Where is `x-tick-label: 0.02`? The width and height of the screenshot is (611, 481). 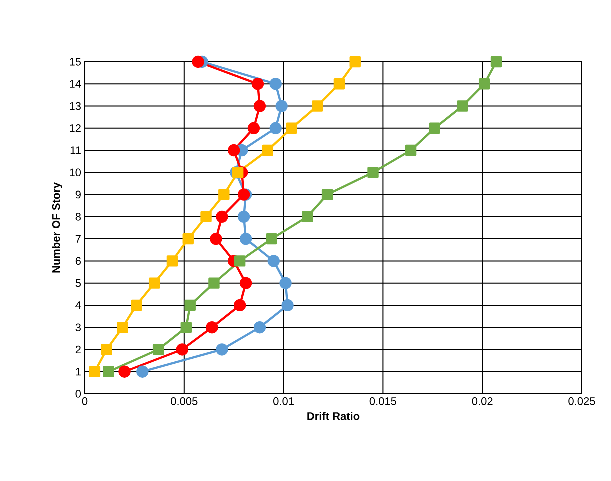 x-tick-label: 0.02 is located at coordinates (482, 402).